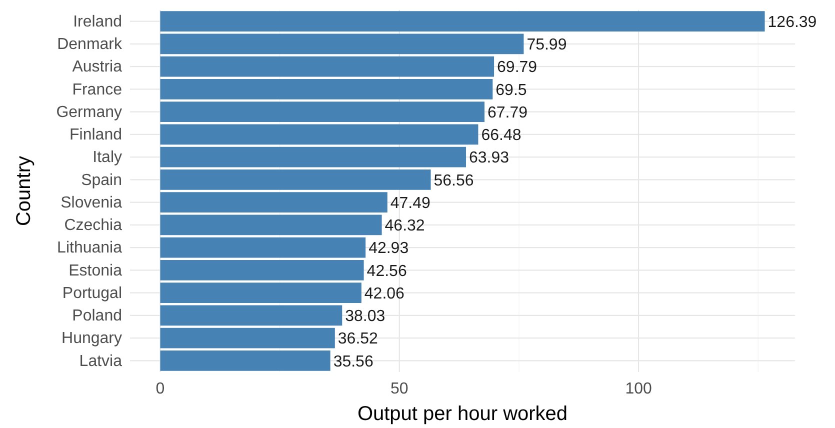 This screenshot has height=428, width=835. I want to click on y-tick-label: France, so click(97, 89).